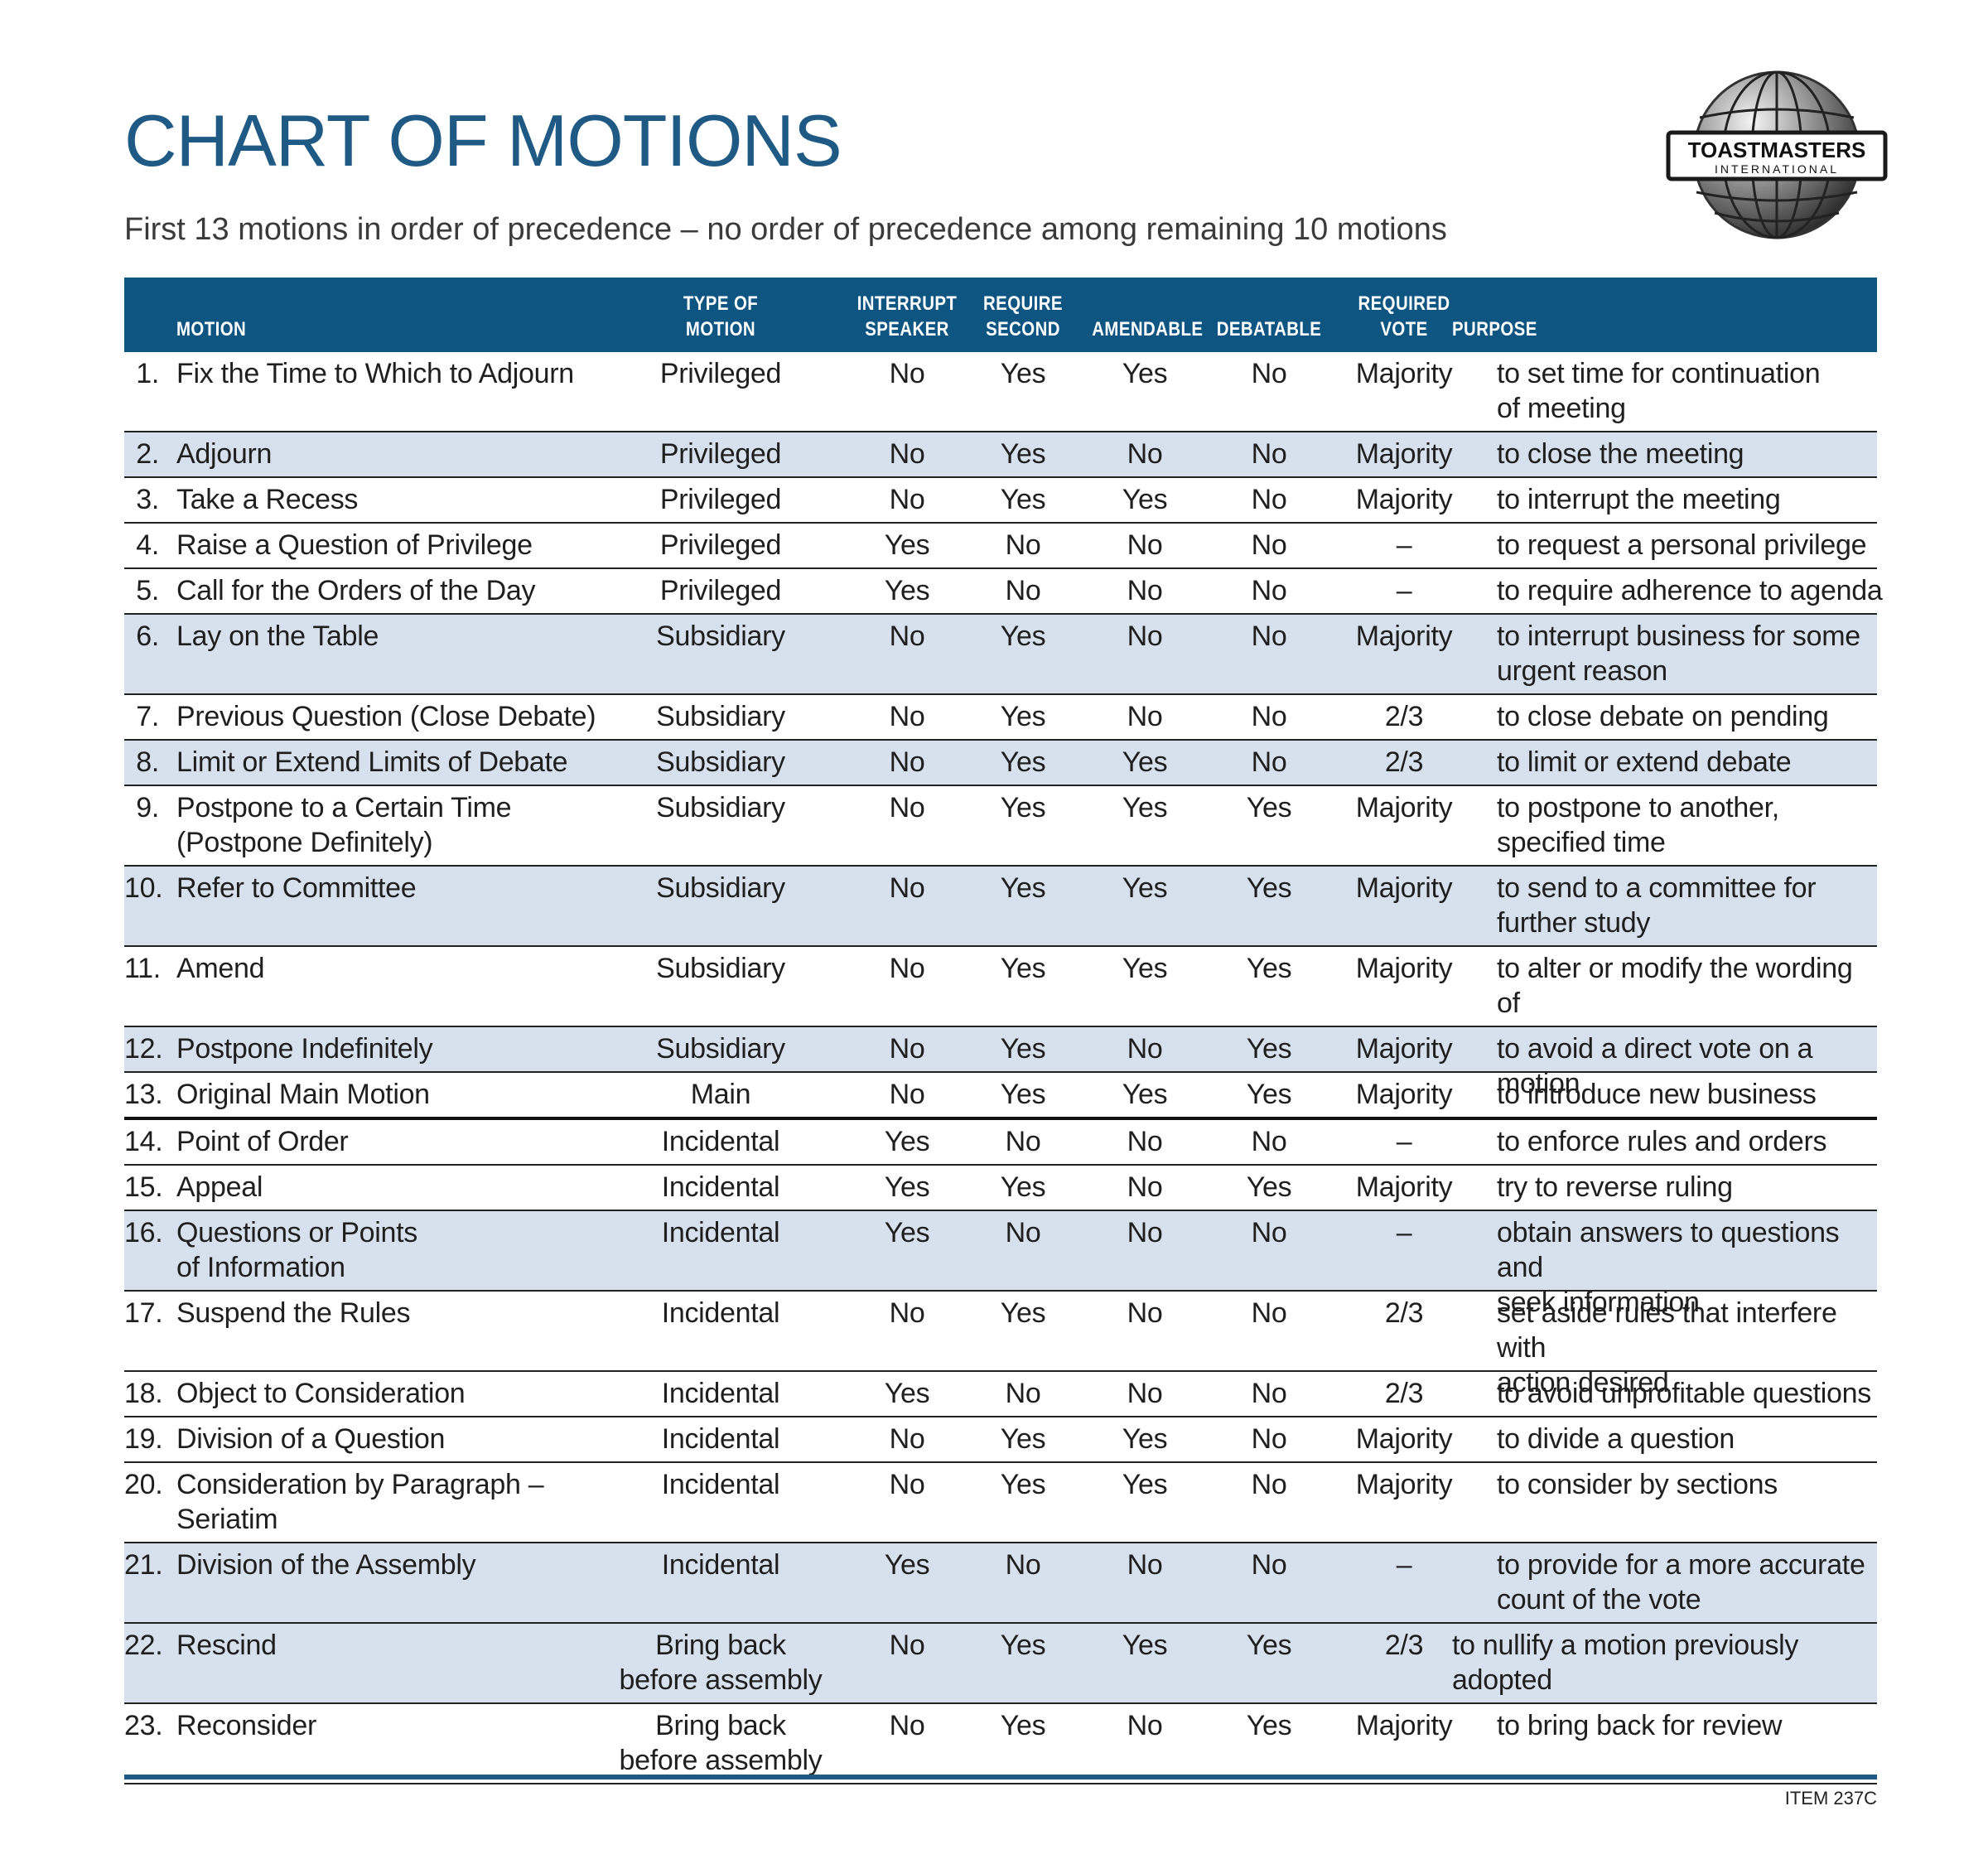 This screenshot has height=1864, width=1988. I want to click on motion-name: Lay on the Table, so click(277, 636).